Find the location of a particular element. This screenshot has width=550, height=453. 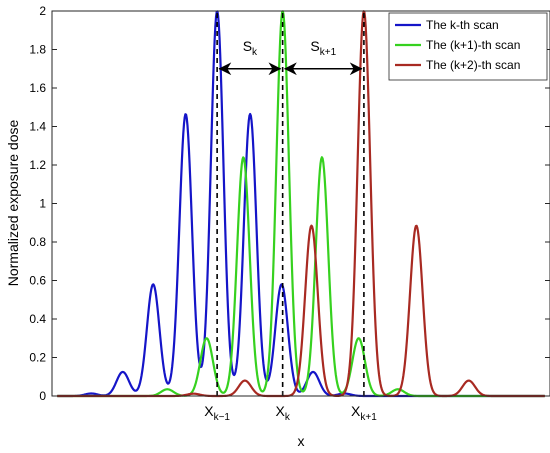

y-tick-label: 0 is located at coordinates (42, 396).